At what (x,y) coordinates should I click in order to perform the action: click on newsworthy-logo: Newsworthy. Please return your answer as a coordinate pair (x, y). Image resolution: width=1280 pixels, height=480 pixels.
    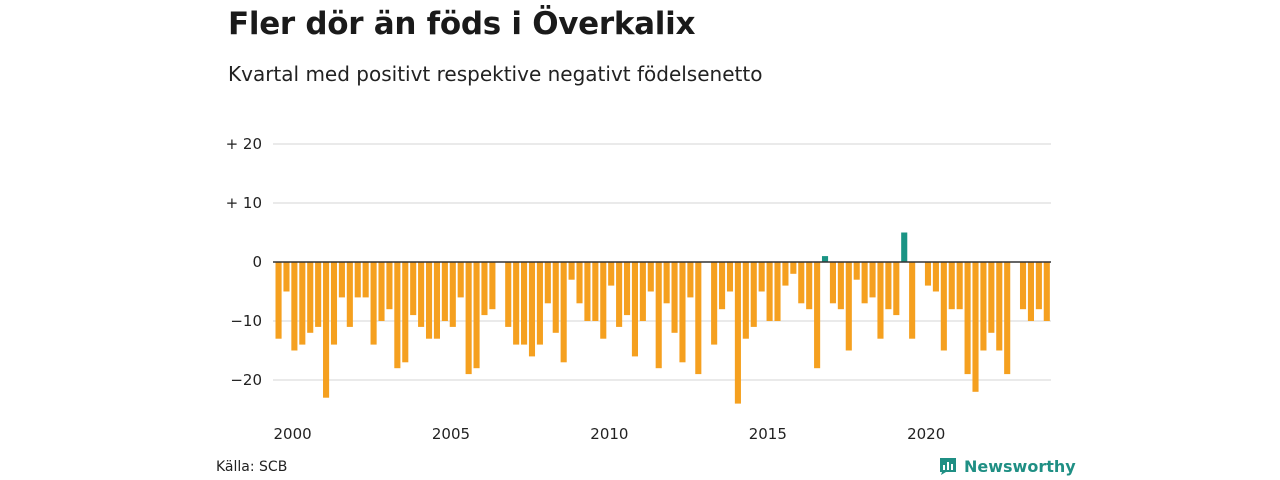
    Looking at the image, I should click on (1007, 466).